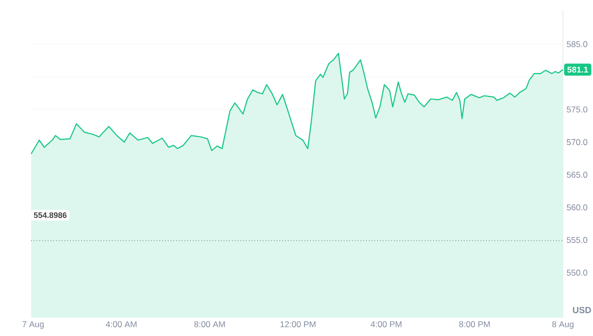  What do you see at coordinates (386, 324) in the screenshot?
I see `x-tick-label: 4:00 PM` at bounding box center [386, 324].